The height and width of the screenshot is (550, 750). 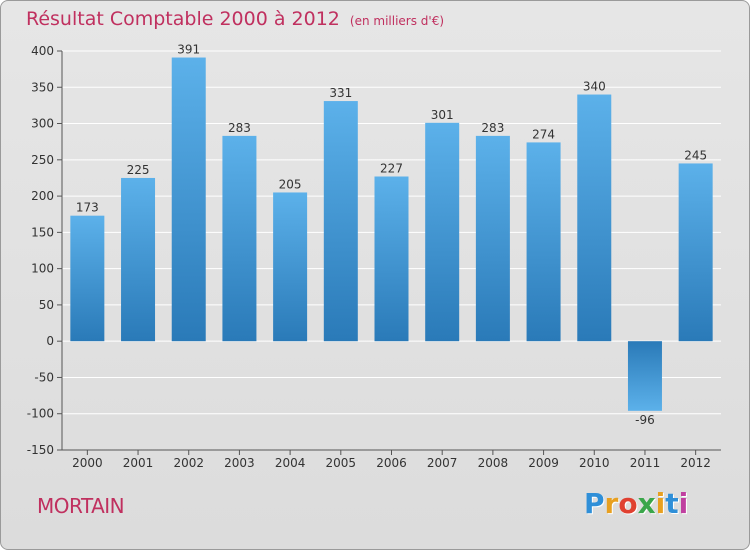 I want to click on data-label: 245, so click(x=695, y=155).